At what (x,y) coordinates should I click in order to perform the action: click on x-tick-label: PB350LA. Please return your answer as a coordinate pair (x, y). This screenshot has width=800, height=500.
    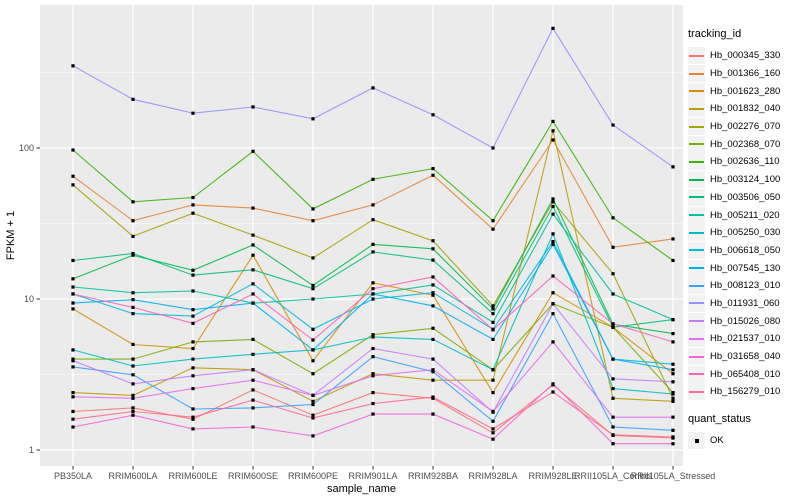
    Looking at the image, I should click on (73, 476).